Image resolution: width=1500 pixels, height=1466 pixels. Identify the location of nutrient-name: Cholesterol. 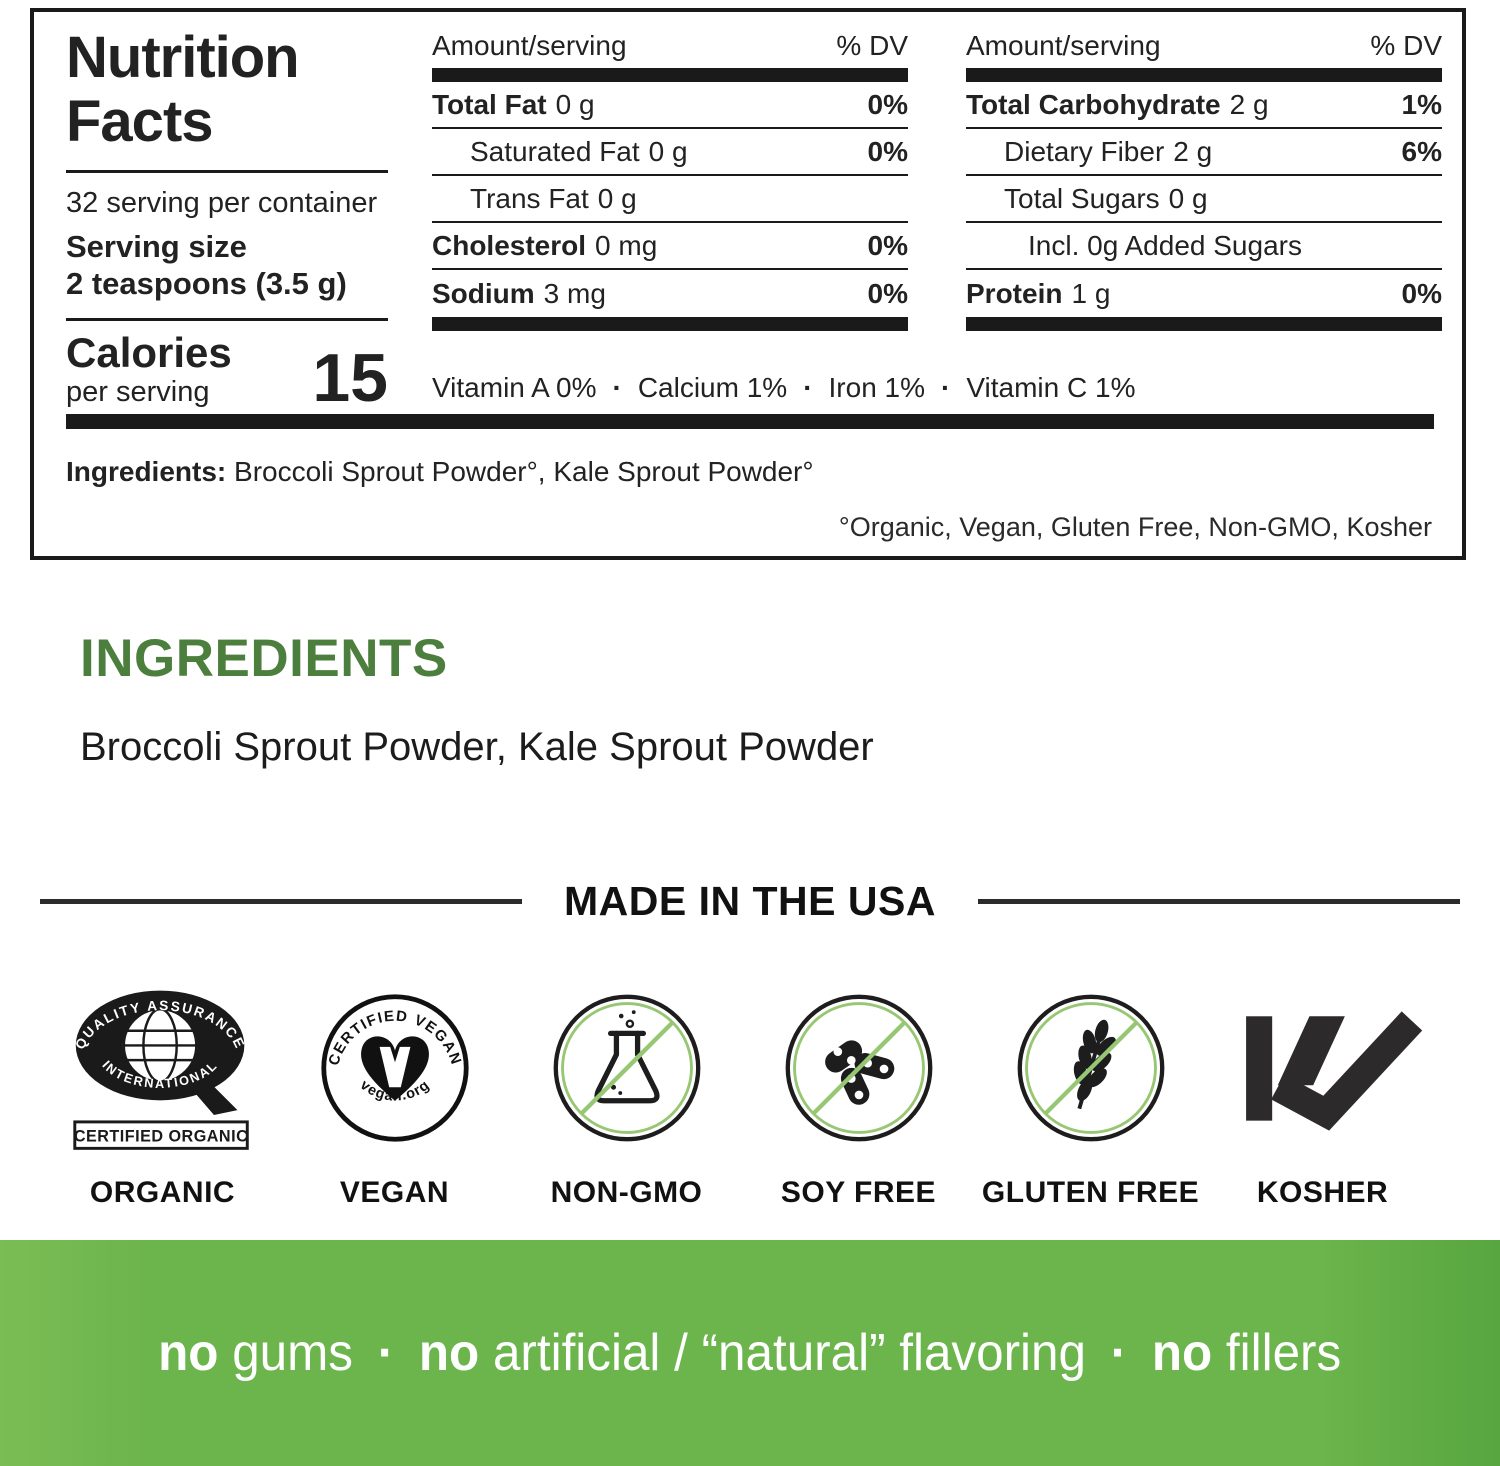
(509, 245).